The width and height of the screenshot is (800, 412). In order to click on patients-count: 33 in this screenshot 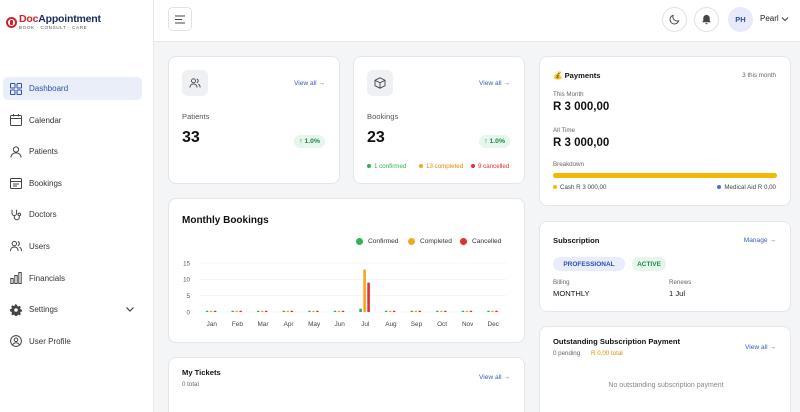, I will do `click(191, 137)`.